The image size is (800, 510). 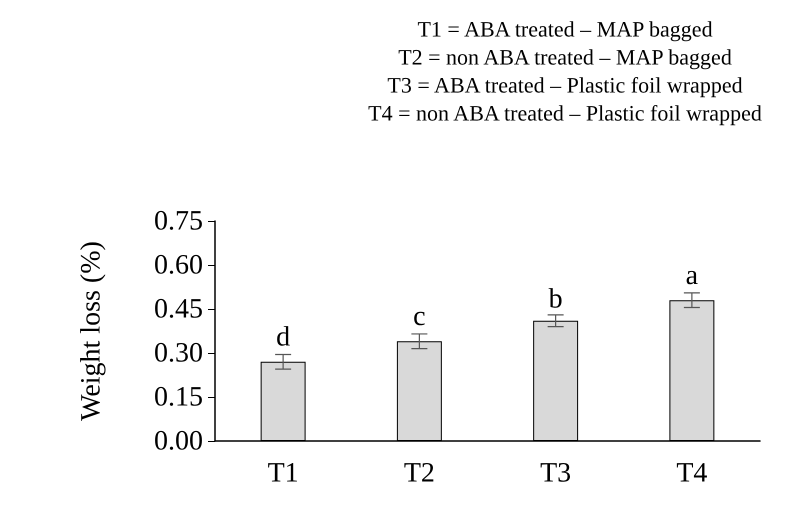 I want to click on annotation: b, so click(x=555, y=298).